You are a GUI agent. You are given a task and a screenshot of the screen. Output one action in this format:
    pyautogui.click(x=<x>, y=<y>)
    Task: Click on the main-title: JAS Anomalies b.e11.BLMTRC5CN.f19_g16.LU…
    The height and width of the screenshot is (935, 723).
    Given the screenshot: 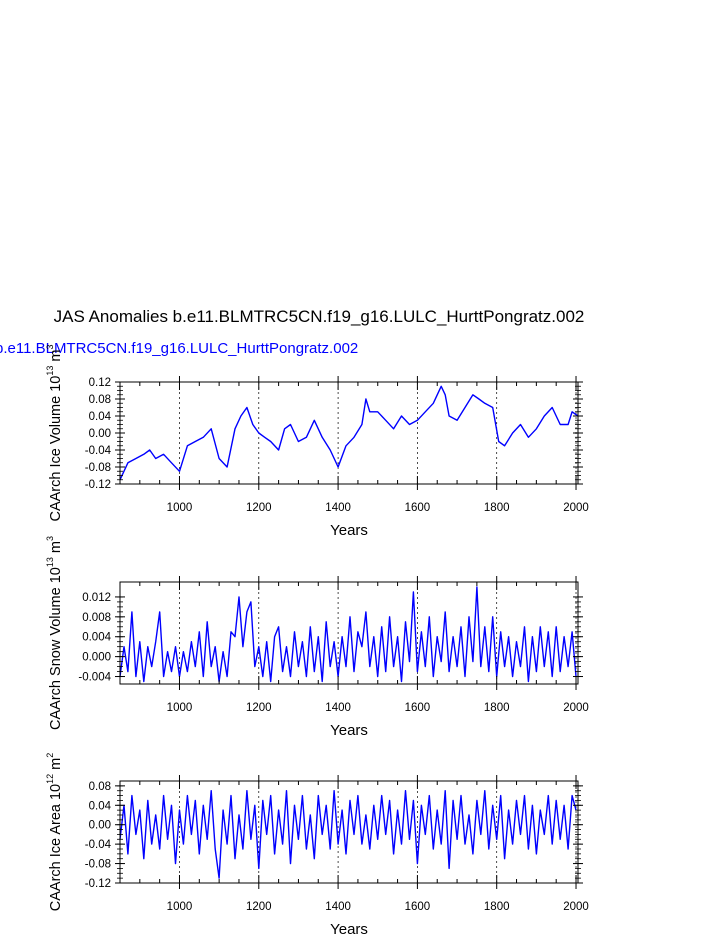 What is the action you would take?
    pyautogui.click(x=319, y=316)
    